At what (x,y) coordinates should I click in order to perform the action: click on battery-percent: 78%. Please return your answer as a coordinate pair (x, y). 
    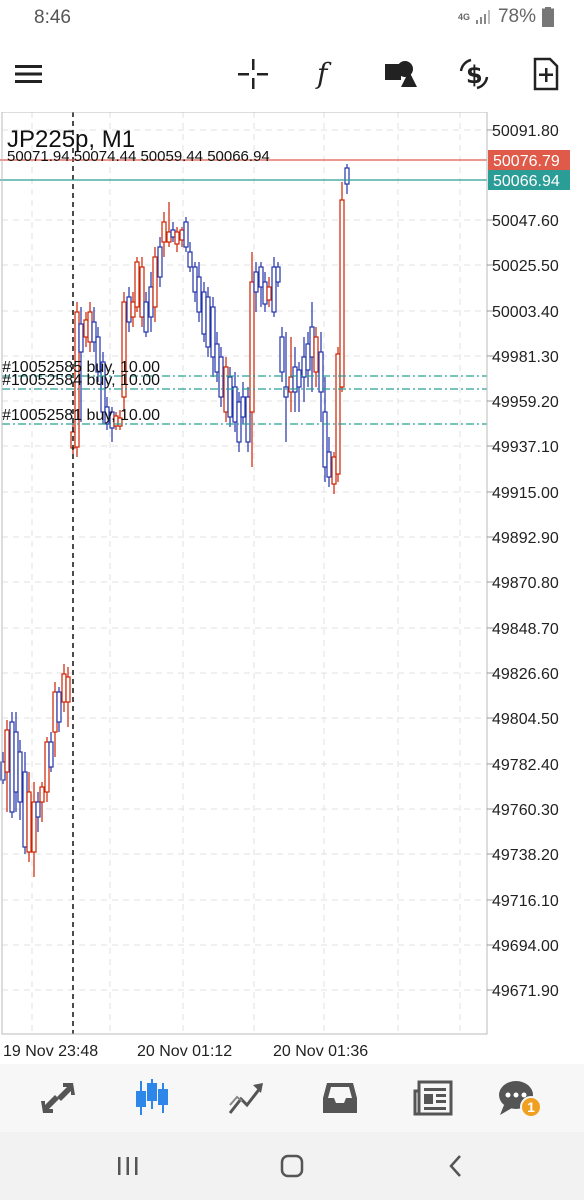
    Looking at the image, I should click on (516, 16).